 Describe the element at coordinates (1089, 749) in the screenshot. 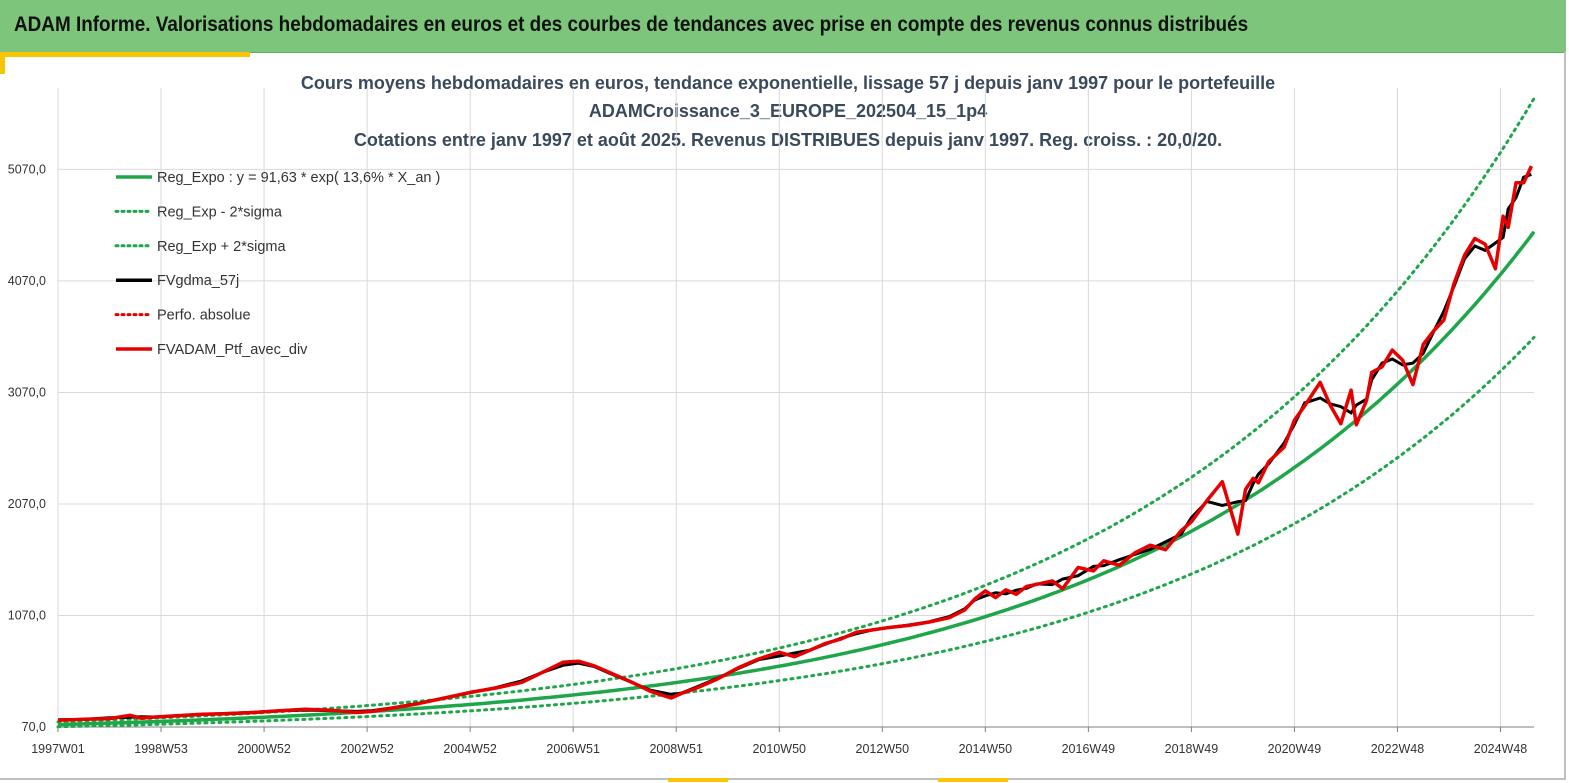

I see `x-tick-label: 2016W49` at that location.